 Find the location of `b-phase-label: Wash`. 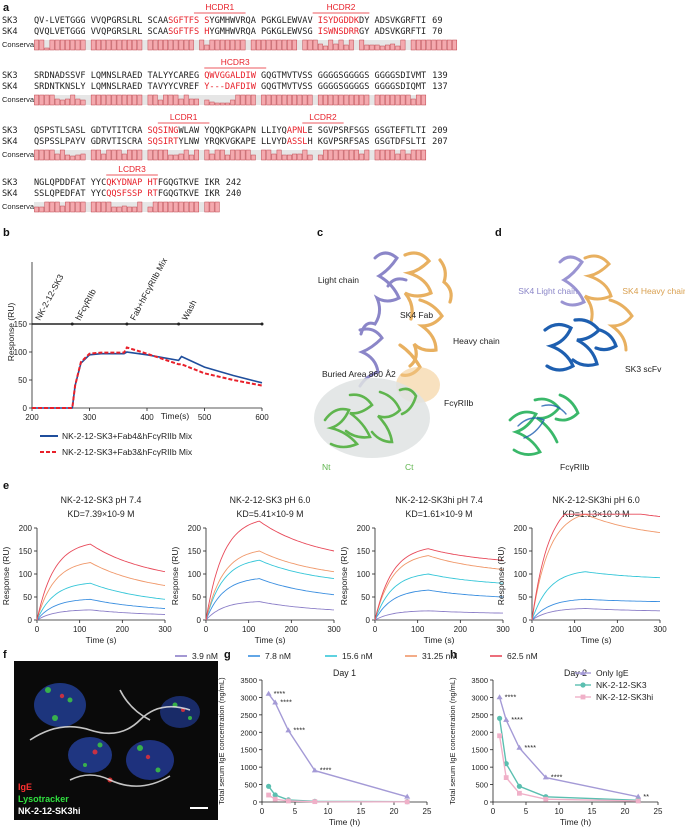

b-phase-label: Wash is located at coordinates (189, 310).